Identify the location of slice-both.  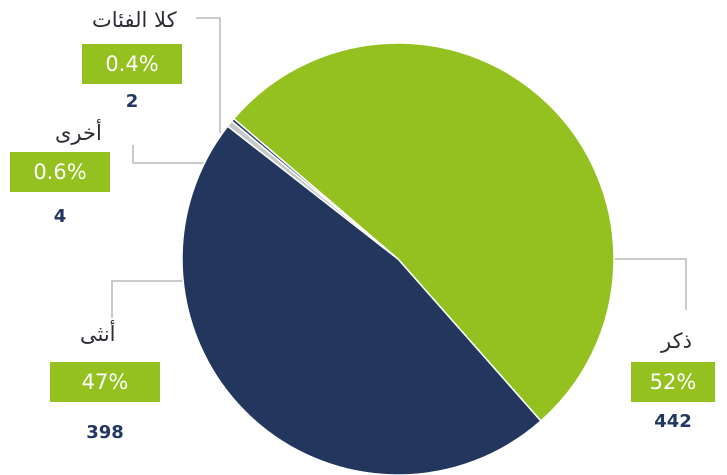
(314, 188).